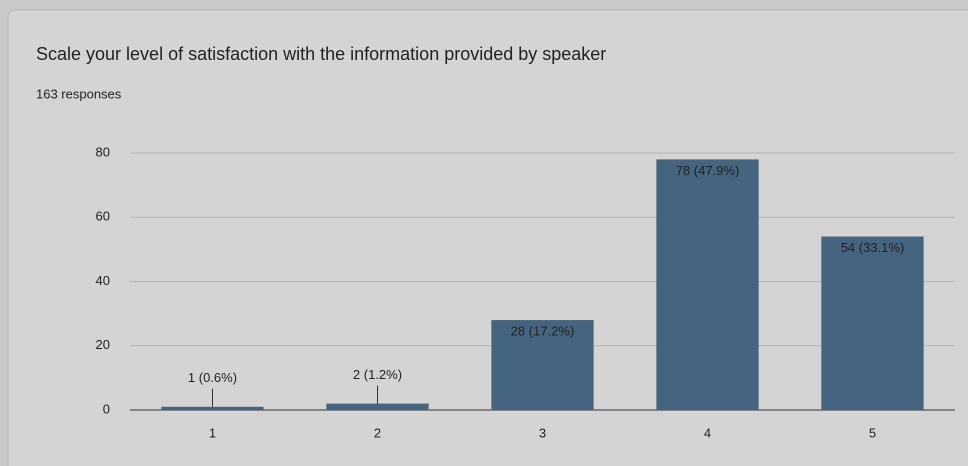 The image size is (968, 466). I want to click on data-label: 1 (0.6%), so click(212, 377).